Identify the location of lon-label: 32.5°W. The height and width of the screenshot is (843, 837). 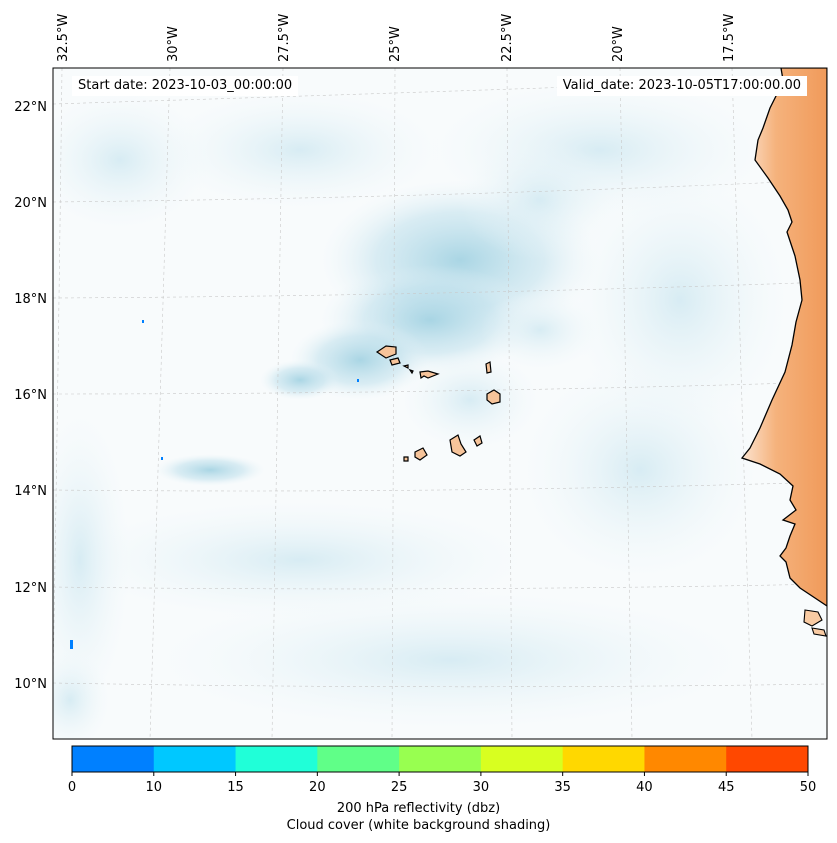
(63, 38).